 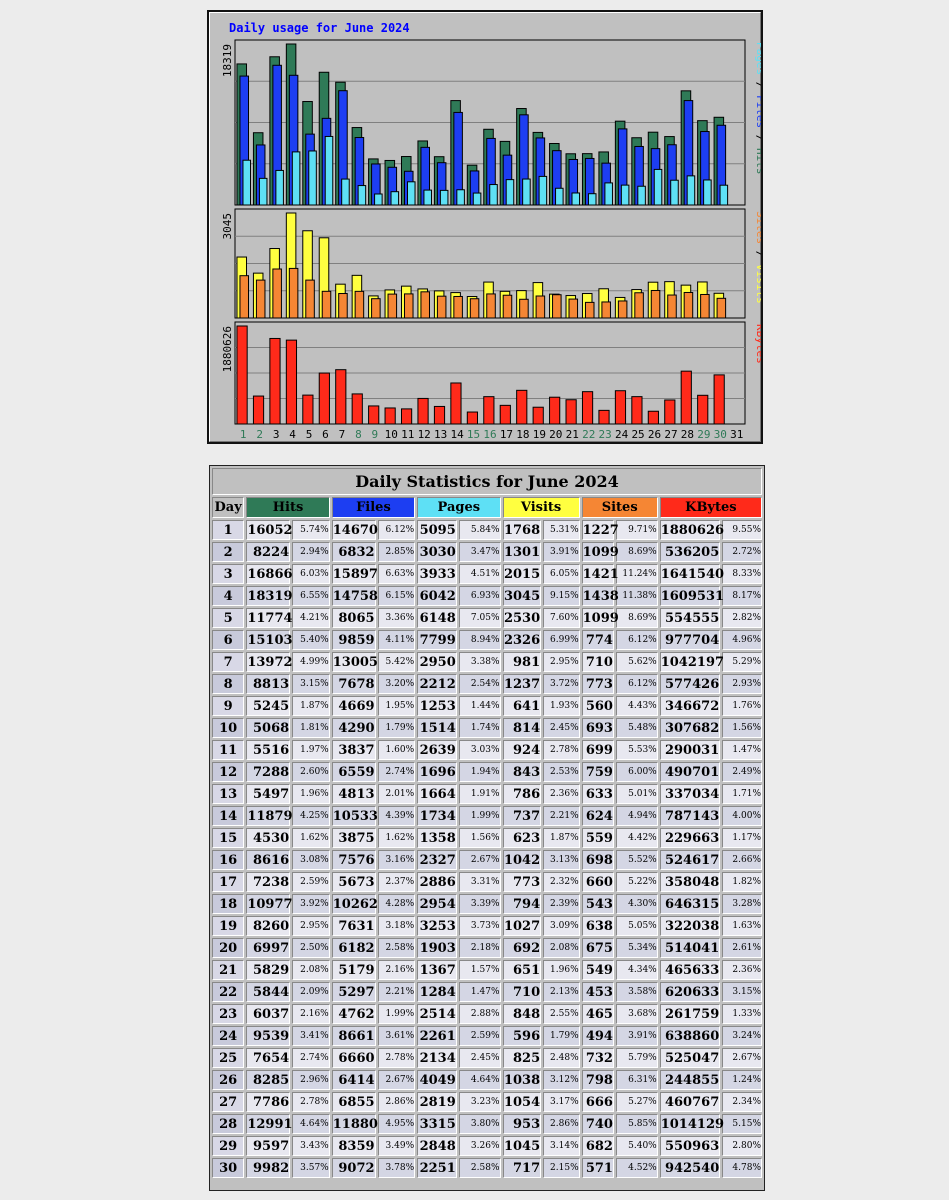 I want to click on day-label: 17, so click(x=506, y=434).